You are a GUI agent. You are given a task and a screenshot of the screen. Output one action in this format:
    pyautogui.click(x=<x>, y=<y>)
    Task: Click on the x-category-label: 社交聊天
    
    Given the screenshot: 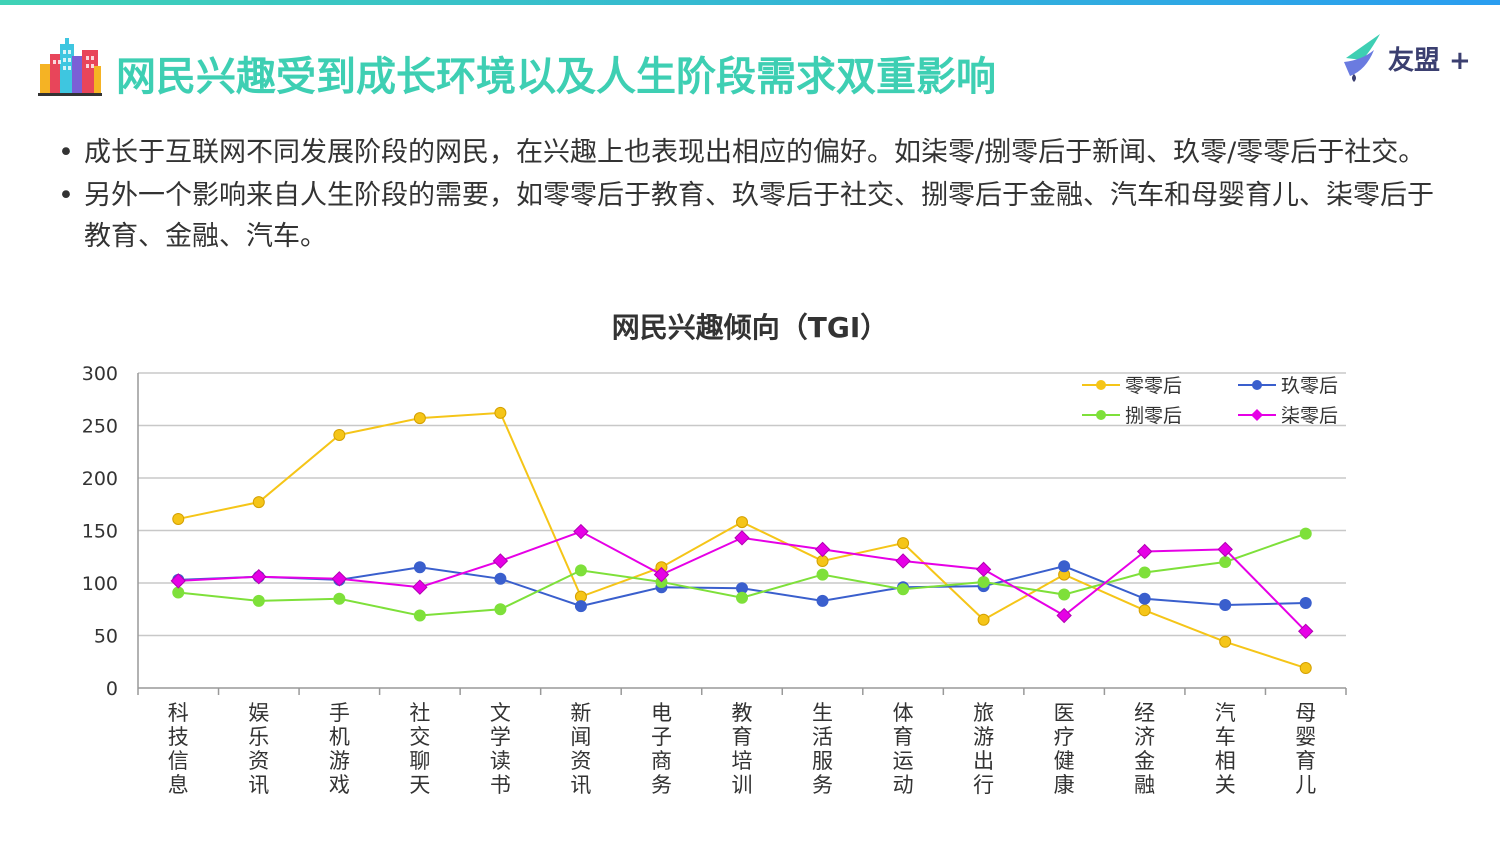 What is the action you would take?
    pyautogui.click(x=419, y=749)
    